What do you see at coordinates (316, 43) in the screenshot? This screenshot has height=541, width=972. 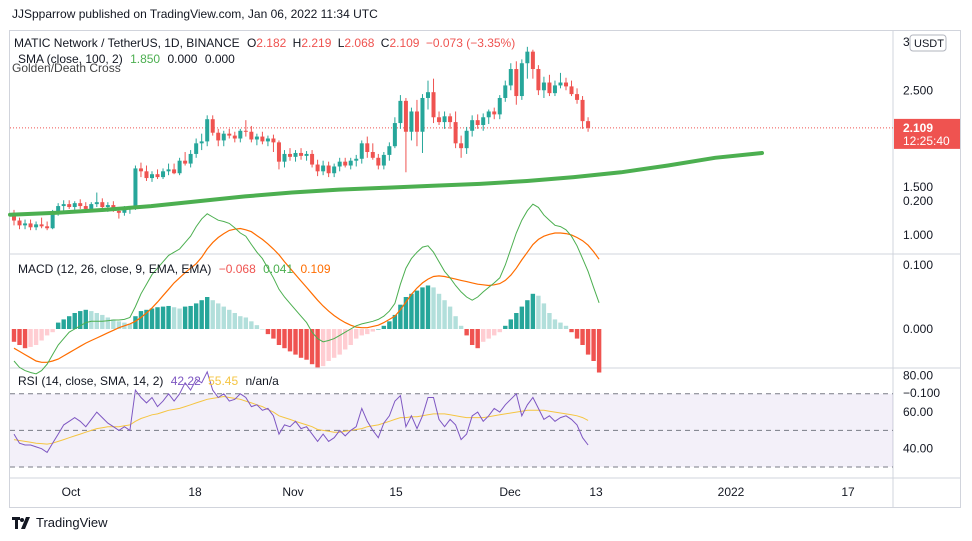 I see `high-value: 2.219` at bounding box center [316, 43].